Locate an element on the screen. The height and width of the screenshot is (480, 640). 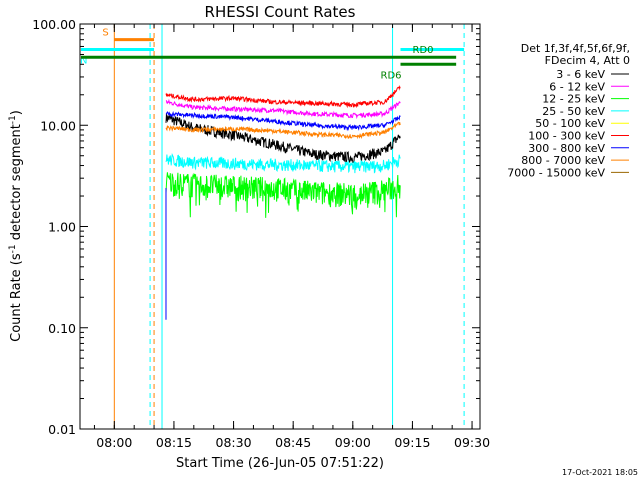
legend-label: 25 - 50 keV is located at coordinates (573, 111).